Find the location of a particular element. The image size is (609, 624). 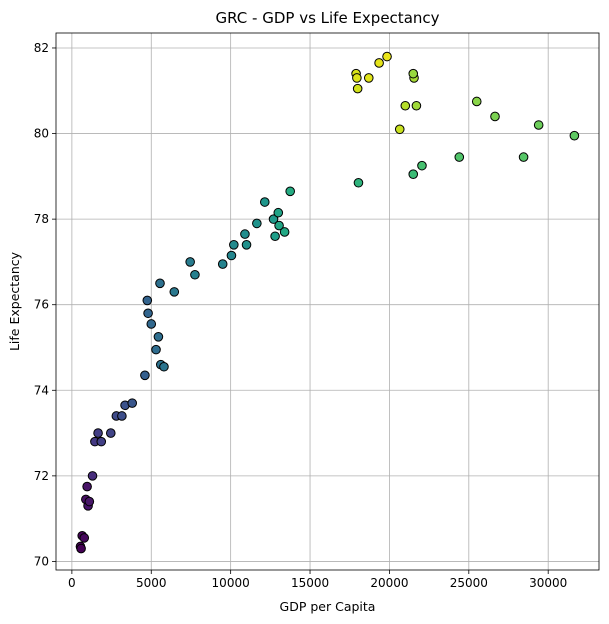

x-tick-label: 10000 is located at coordinates (231, 583).